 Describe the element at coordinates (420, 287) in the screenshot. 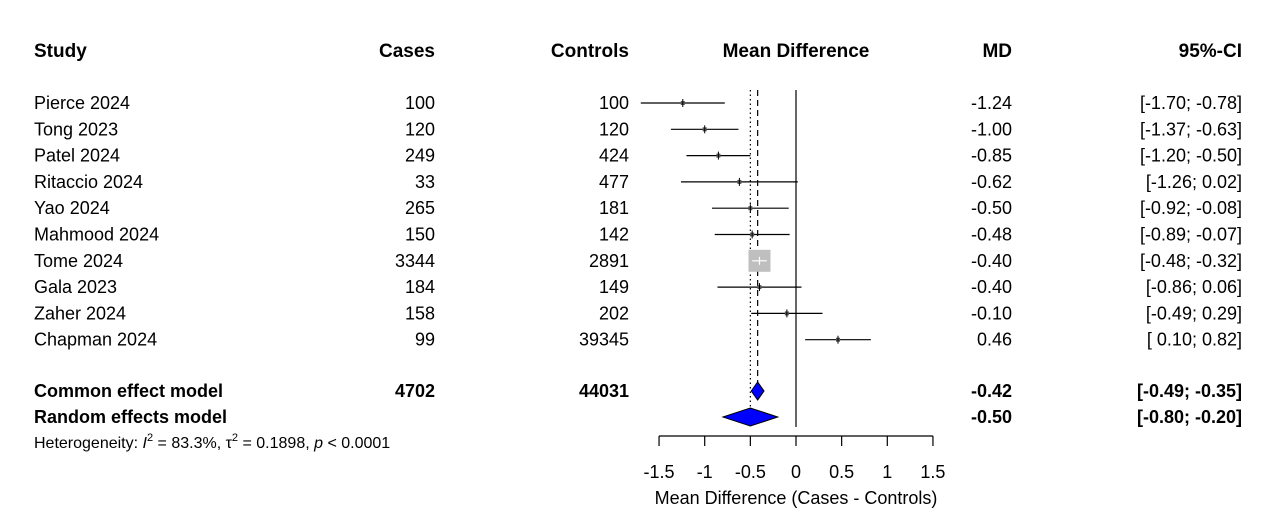

I see `cases-count: 184` at that location.